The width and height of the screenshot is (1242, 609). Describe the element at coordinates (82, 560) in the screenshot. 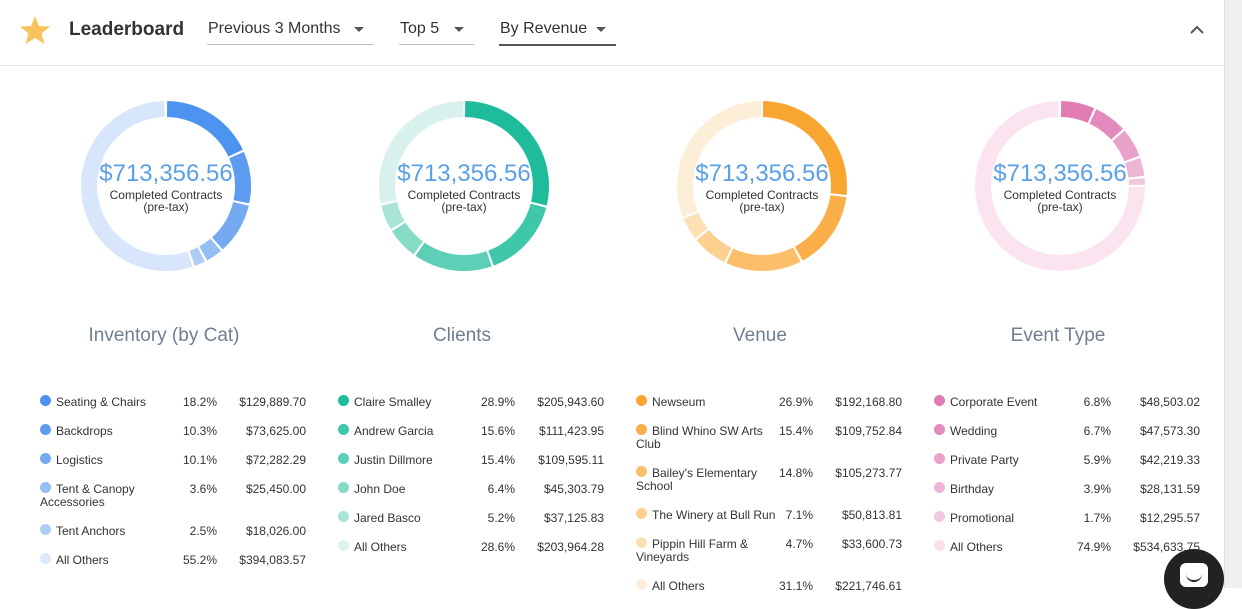

I see `legend-name: All Others` at that location.